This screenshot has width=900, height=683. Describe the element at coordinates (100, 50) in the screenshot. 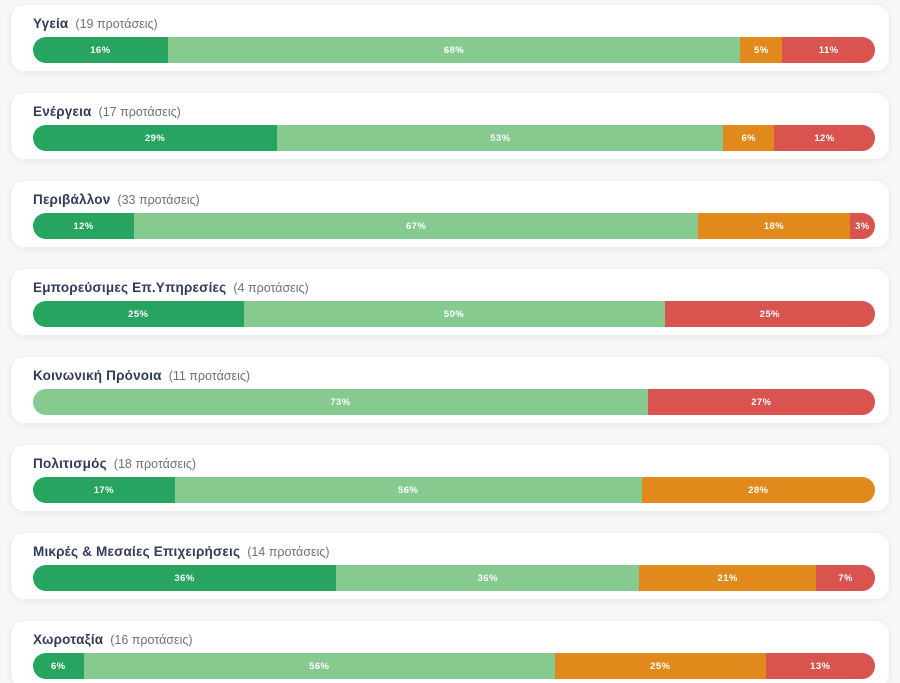

I see `bar-segment-positive: 16%` at that location.